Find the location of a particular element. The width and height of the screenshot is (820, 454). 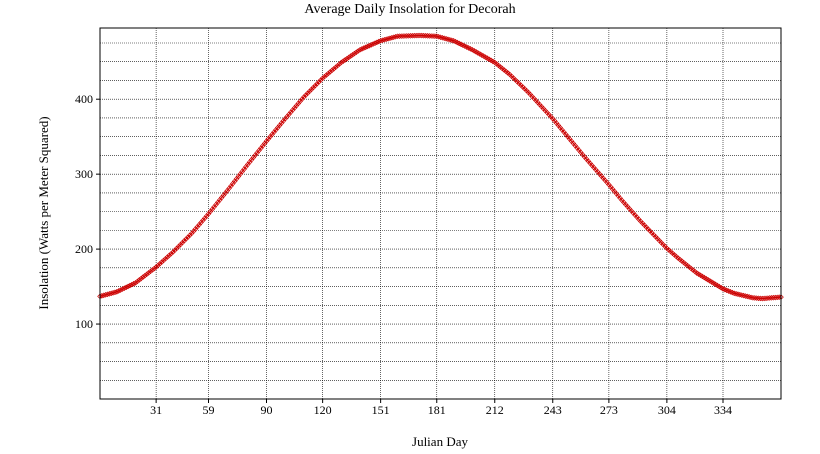

x-tick-label: 334 is located at coordinates (723, 410).